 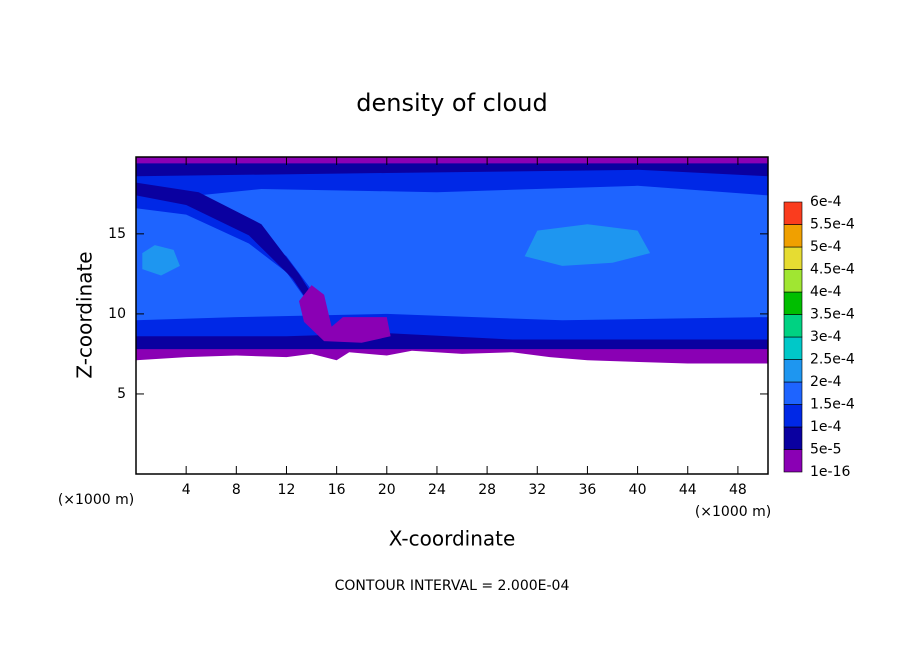 I want to click on colorbar-label: 4.5e-4, so click(x=832, y=270).